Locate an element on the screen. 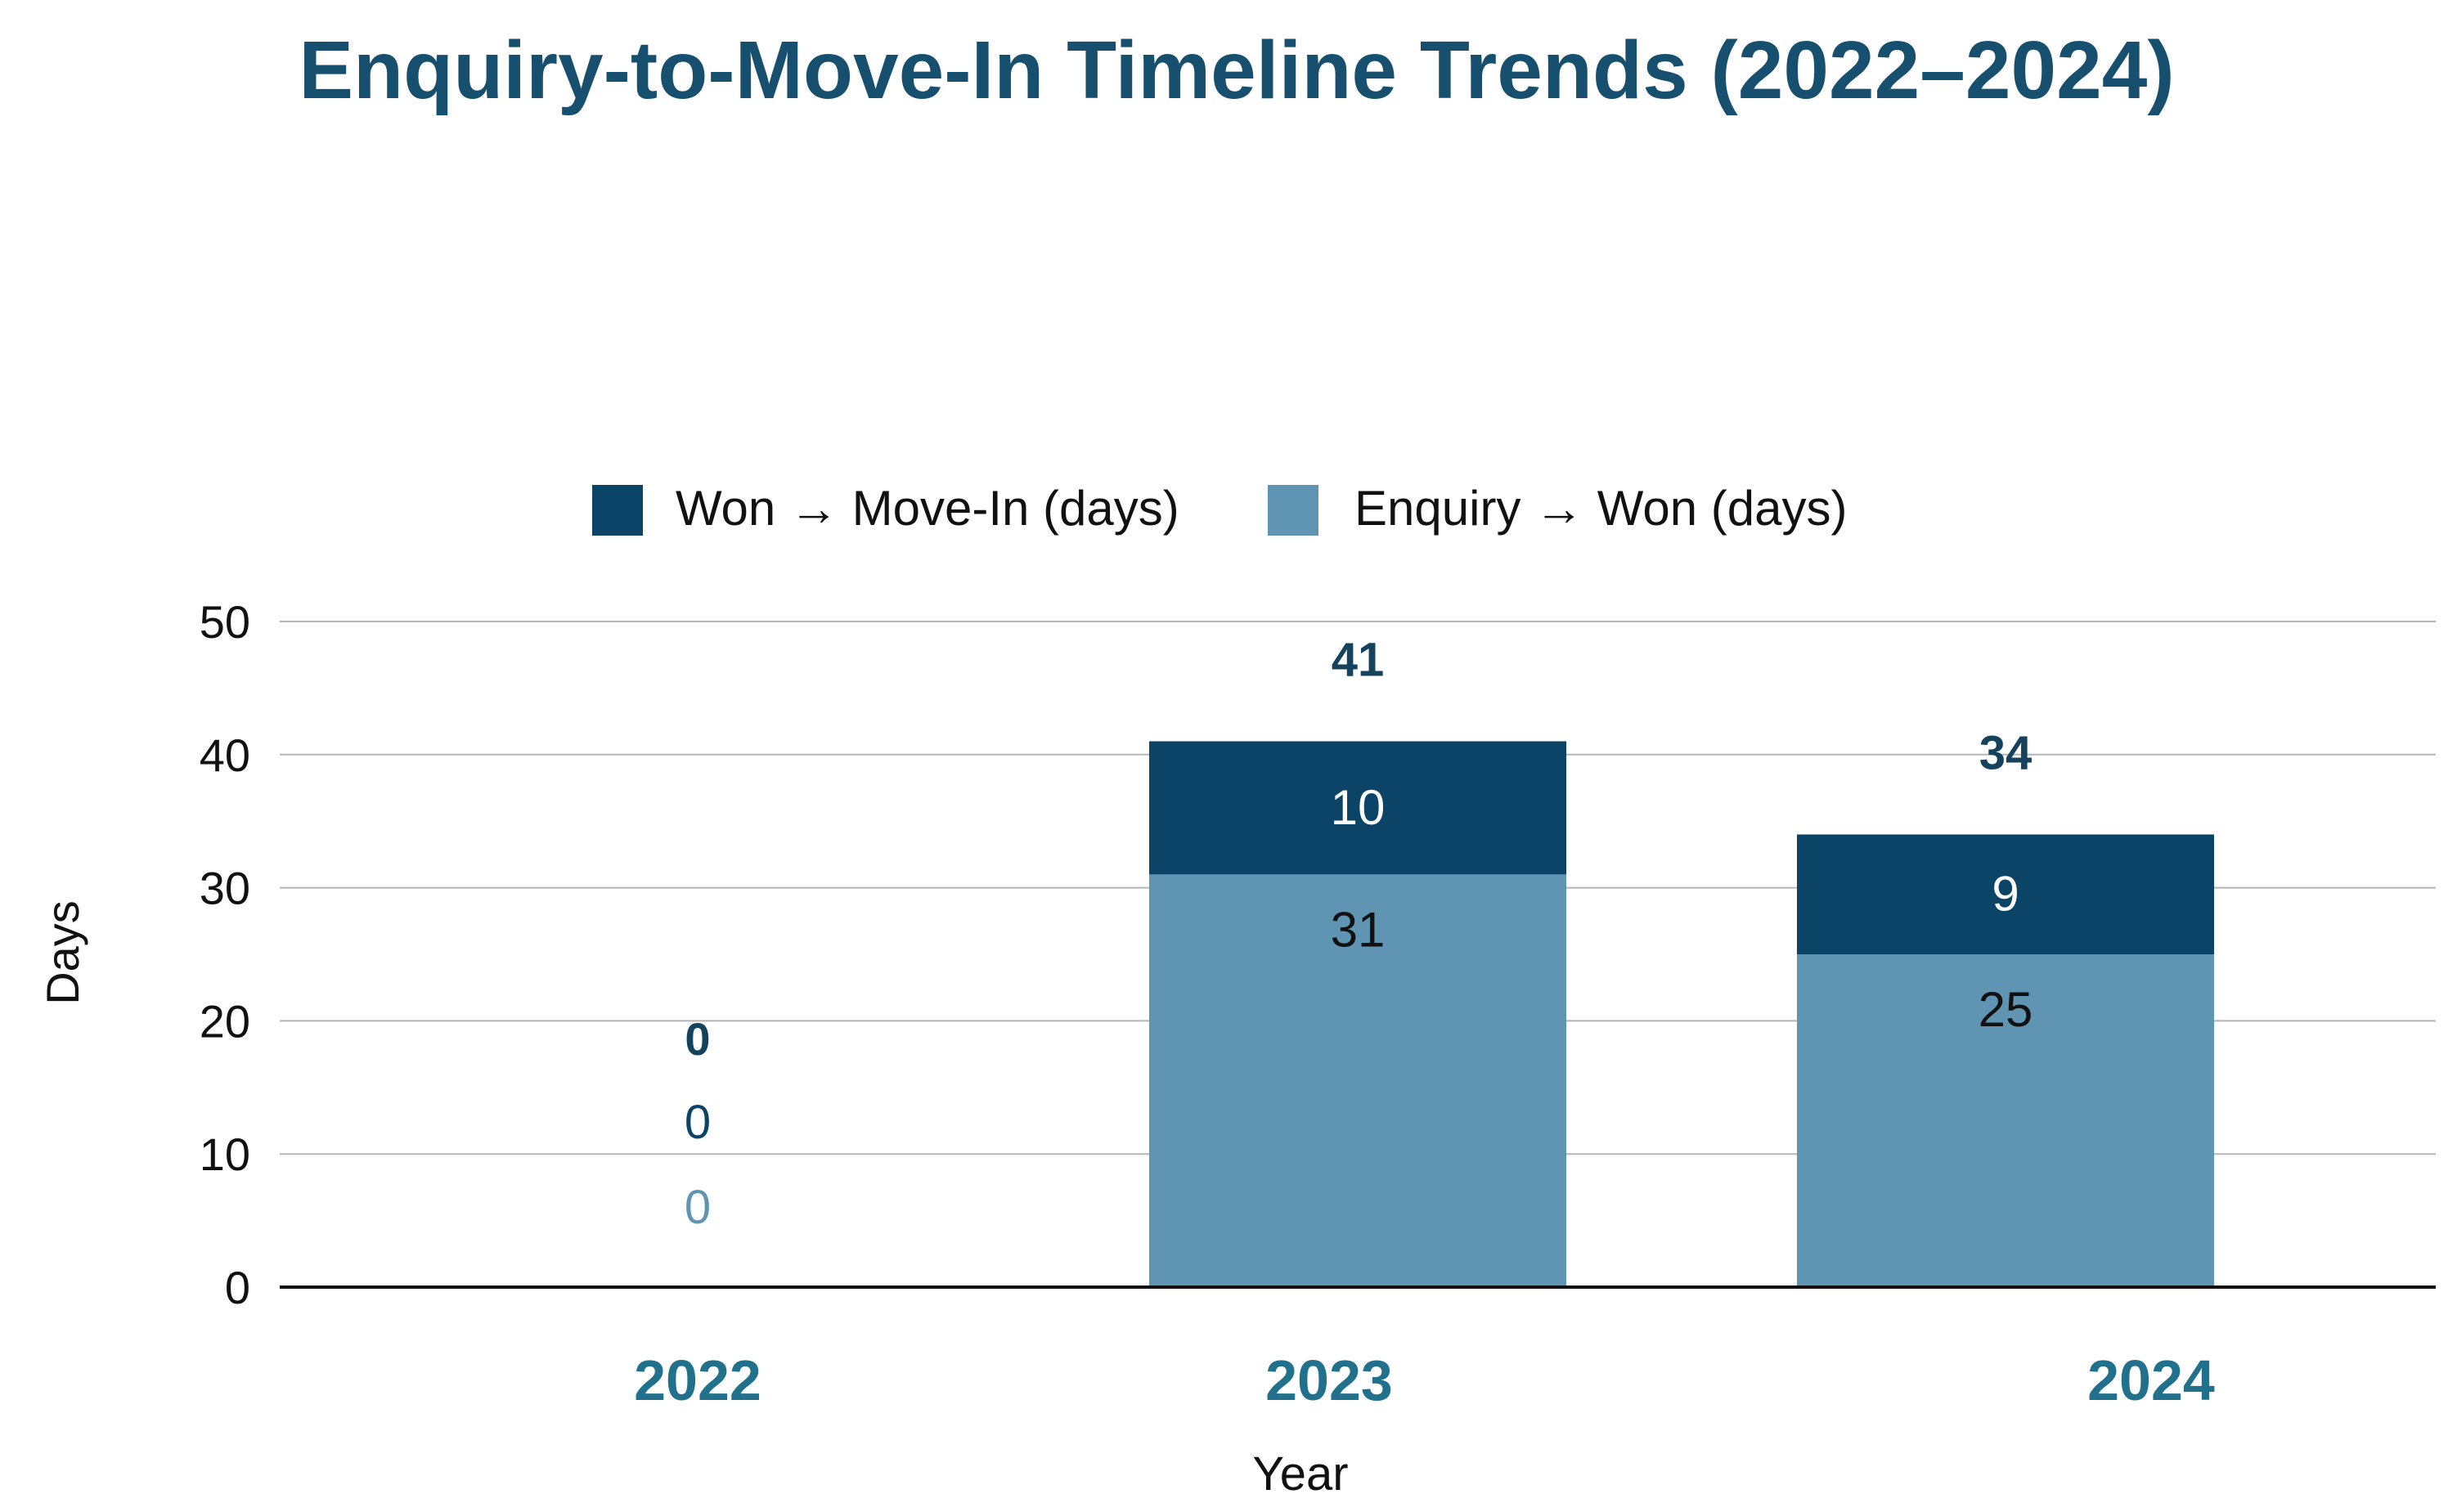 This screenshot has width=2457, height=1512. bar-value-label: 25 is located at coordinates (2006, 1009).